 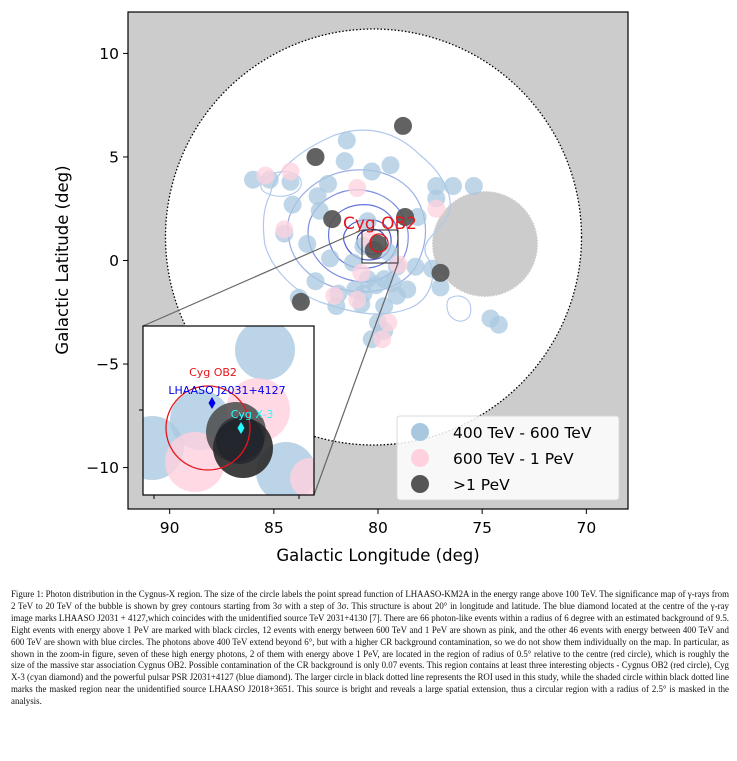 I want to click on cyg-ob2-annotation: Cyg OB2, so click(x=380, y=224).